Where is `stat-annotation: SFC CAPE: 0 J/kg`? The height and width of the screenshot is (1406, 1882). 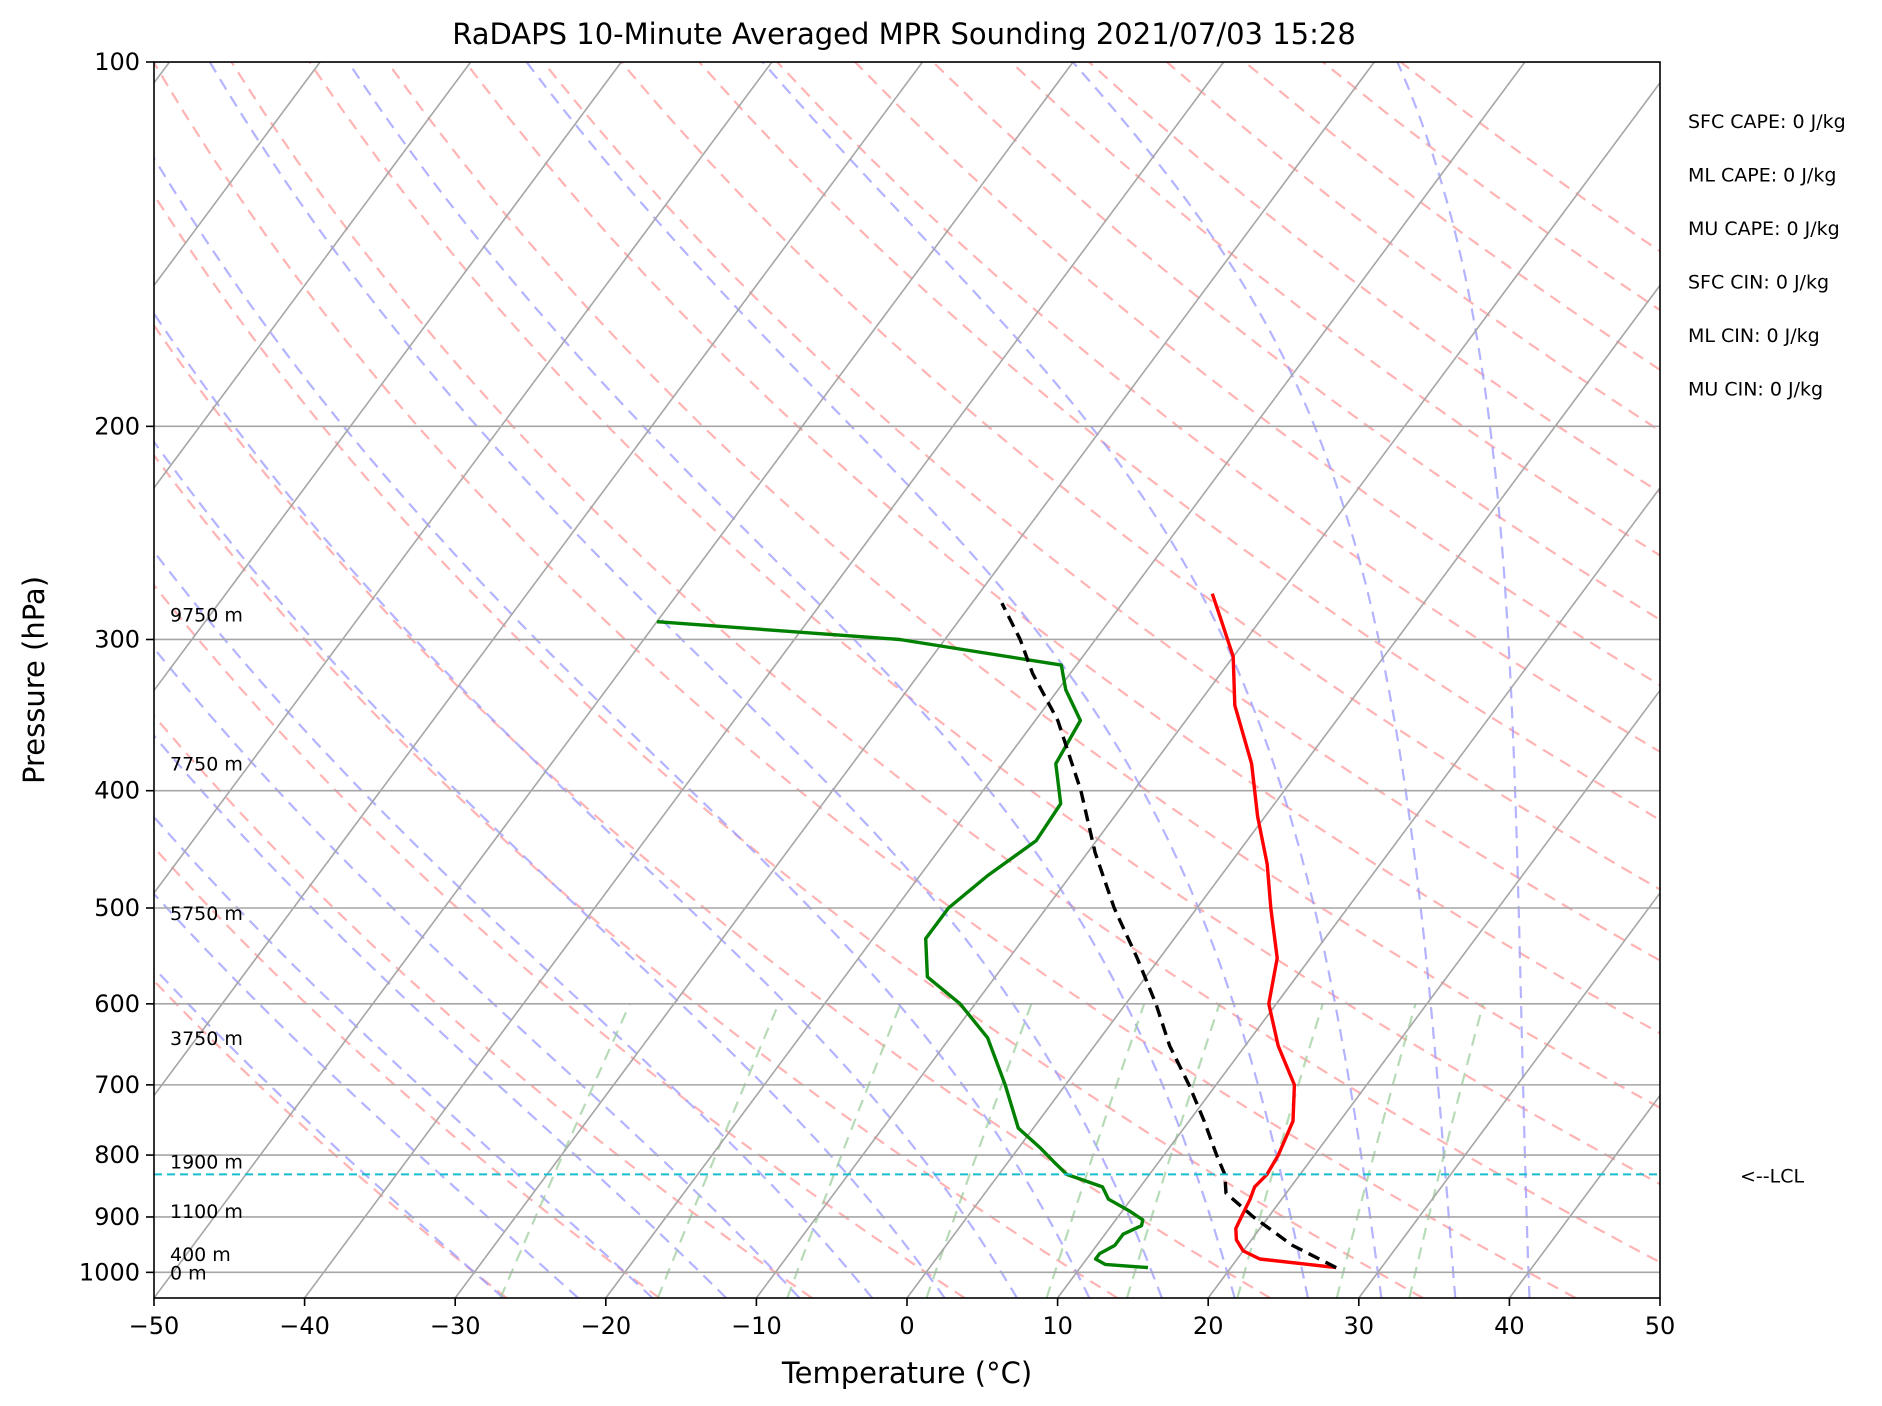 stat-annotation: SFC CAPE: 0 J/kg is located at coordinates (1767, 122).